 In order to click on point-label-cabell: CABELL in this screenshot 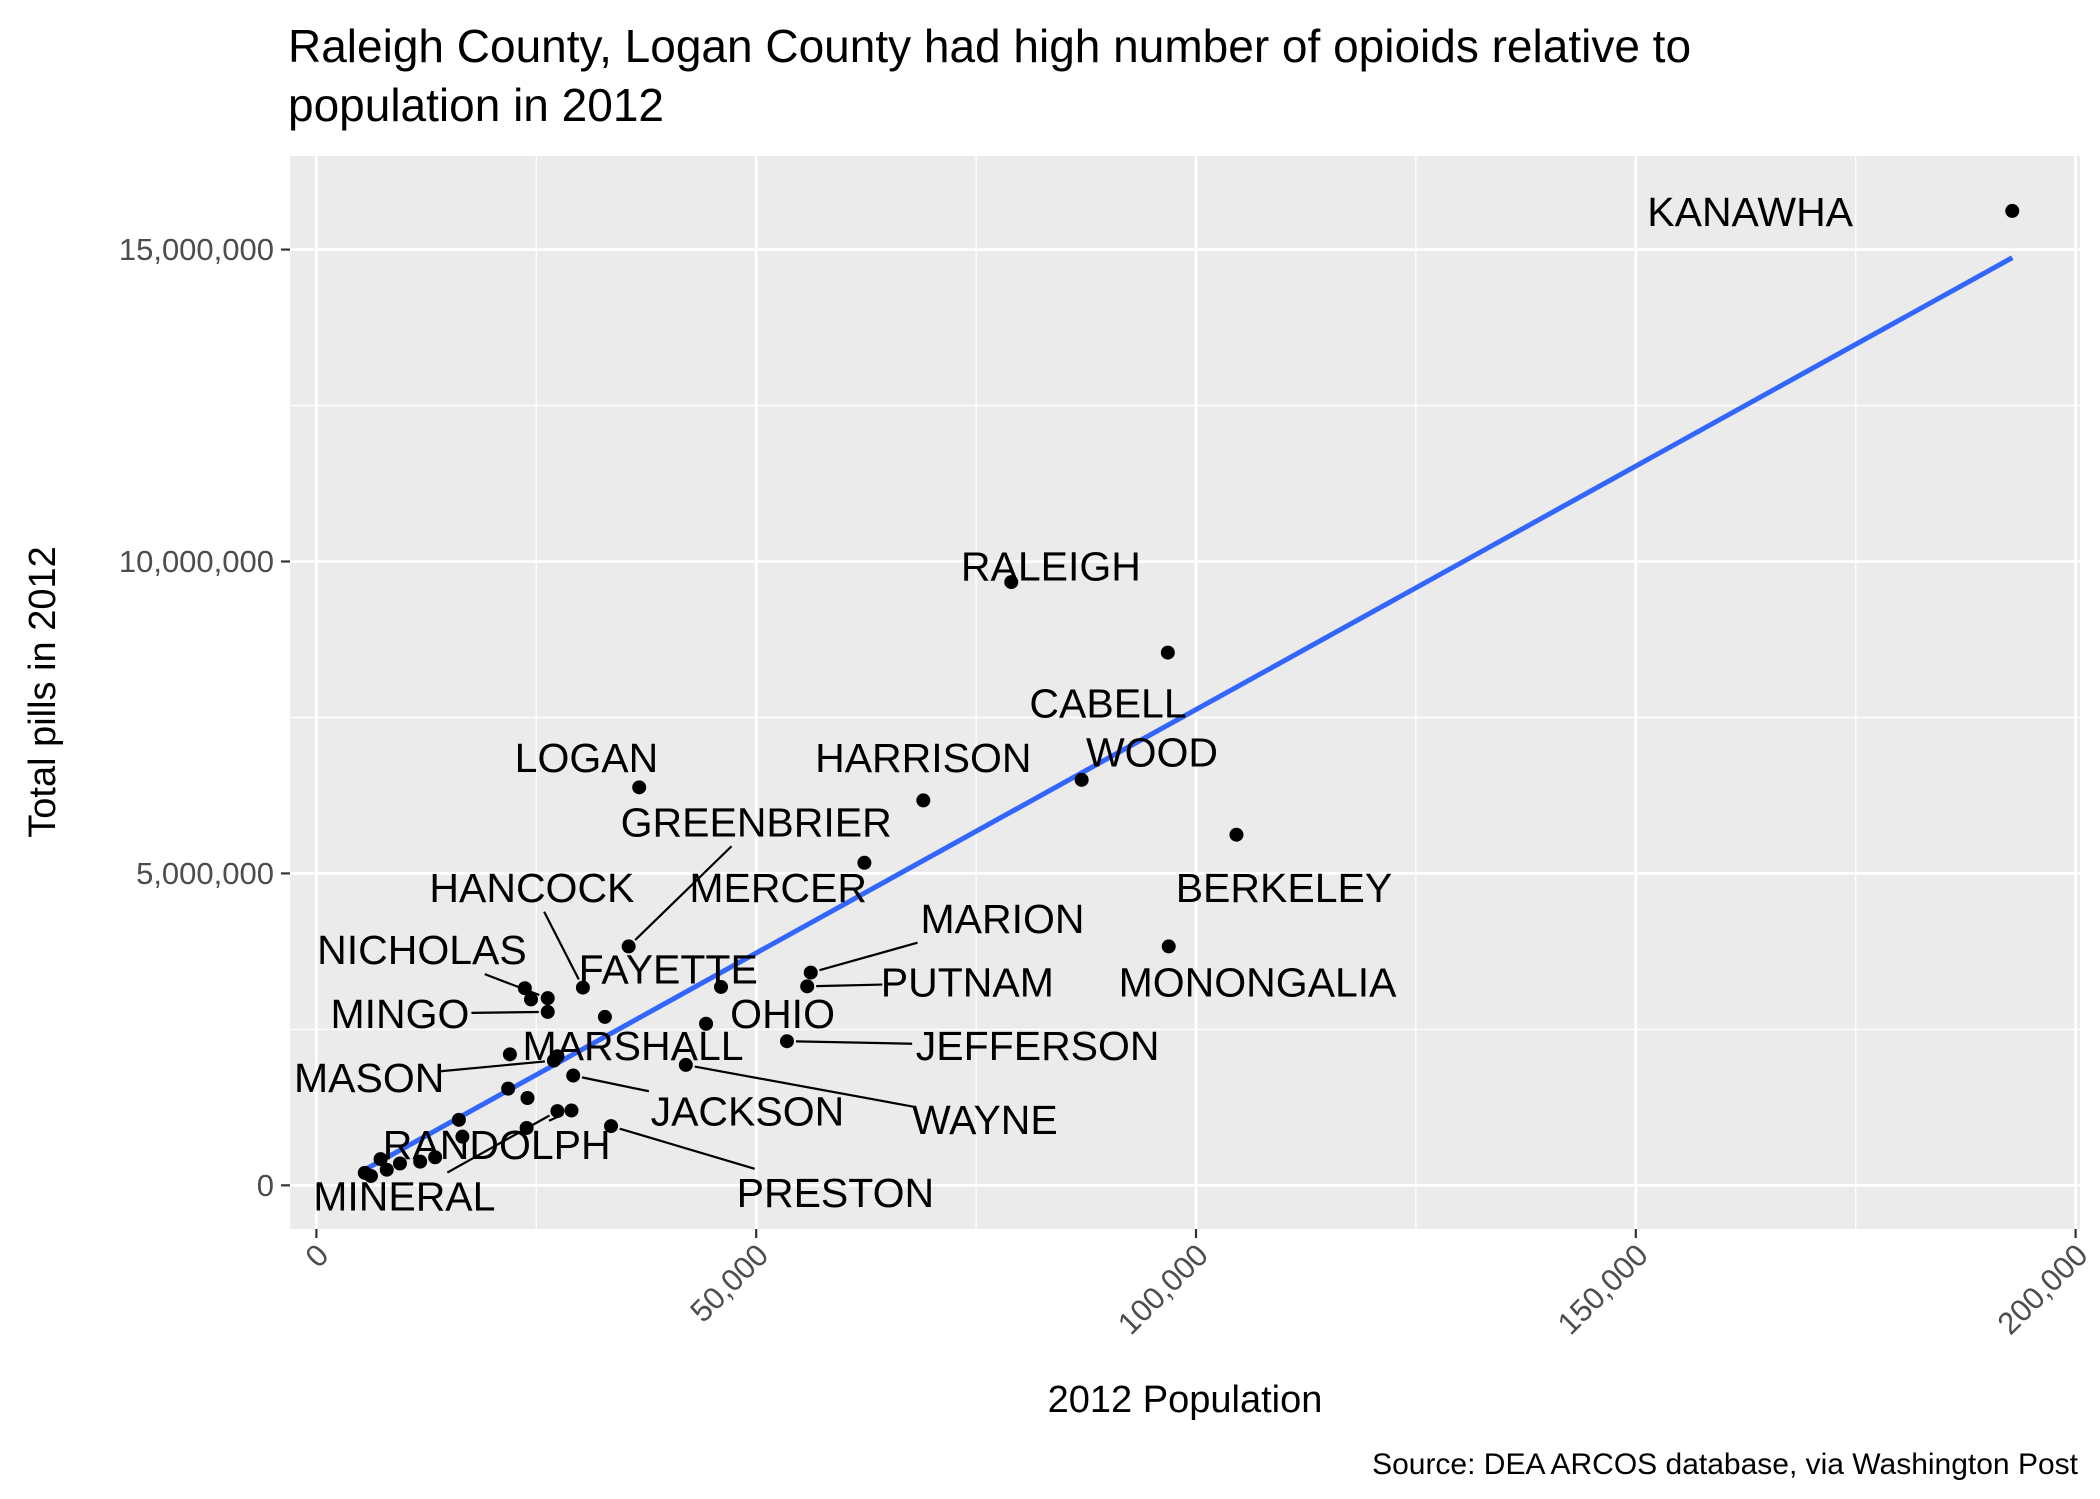, I will do `click(1107, 704)`.